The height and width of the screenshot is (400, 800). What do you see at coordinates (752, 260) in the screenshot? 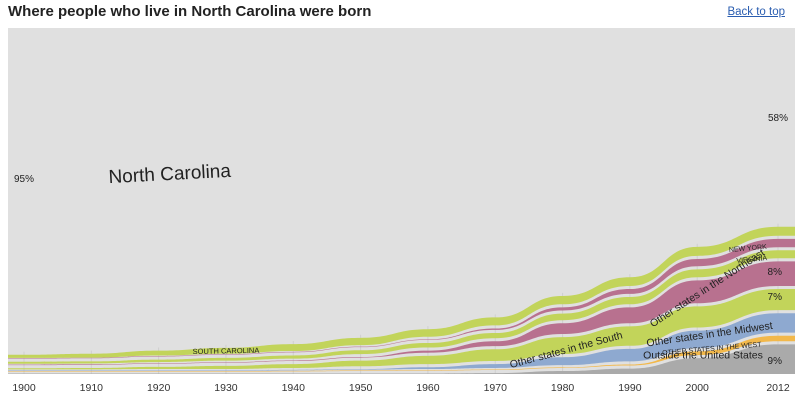
I see `label-virginia: VIRGINIA` at bounding box center [752, 260].